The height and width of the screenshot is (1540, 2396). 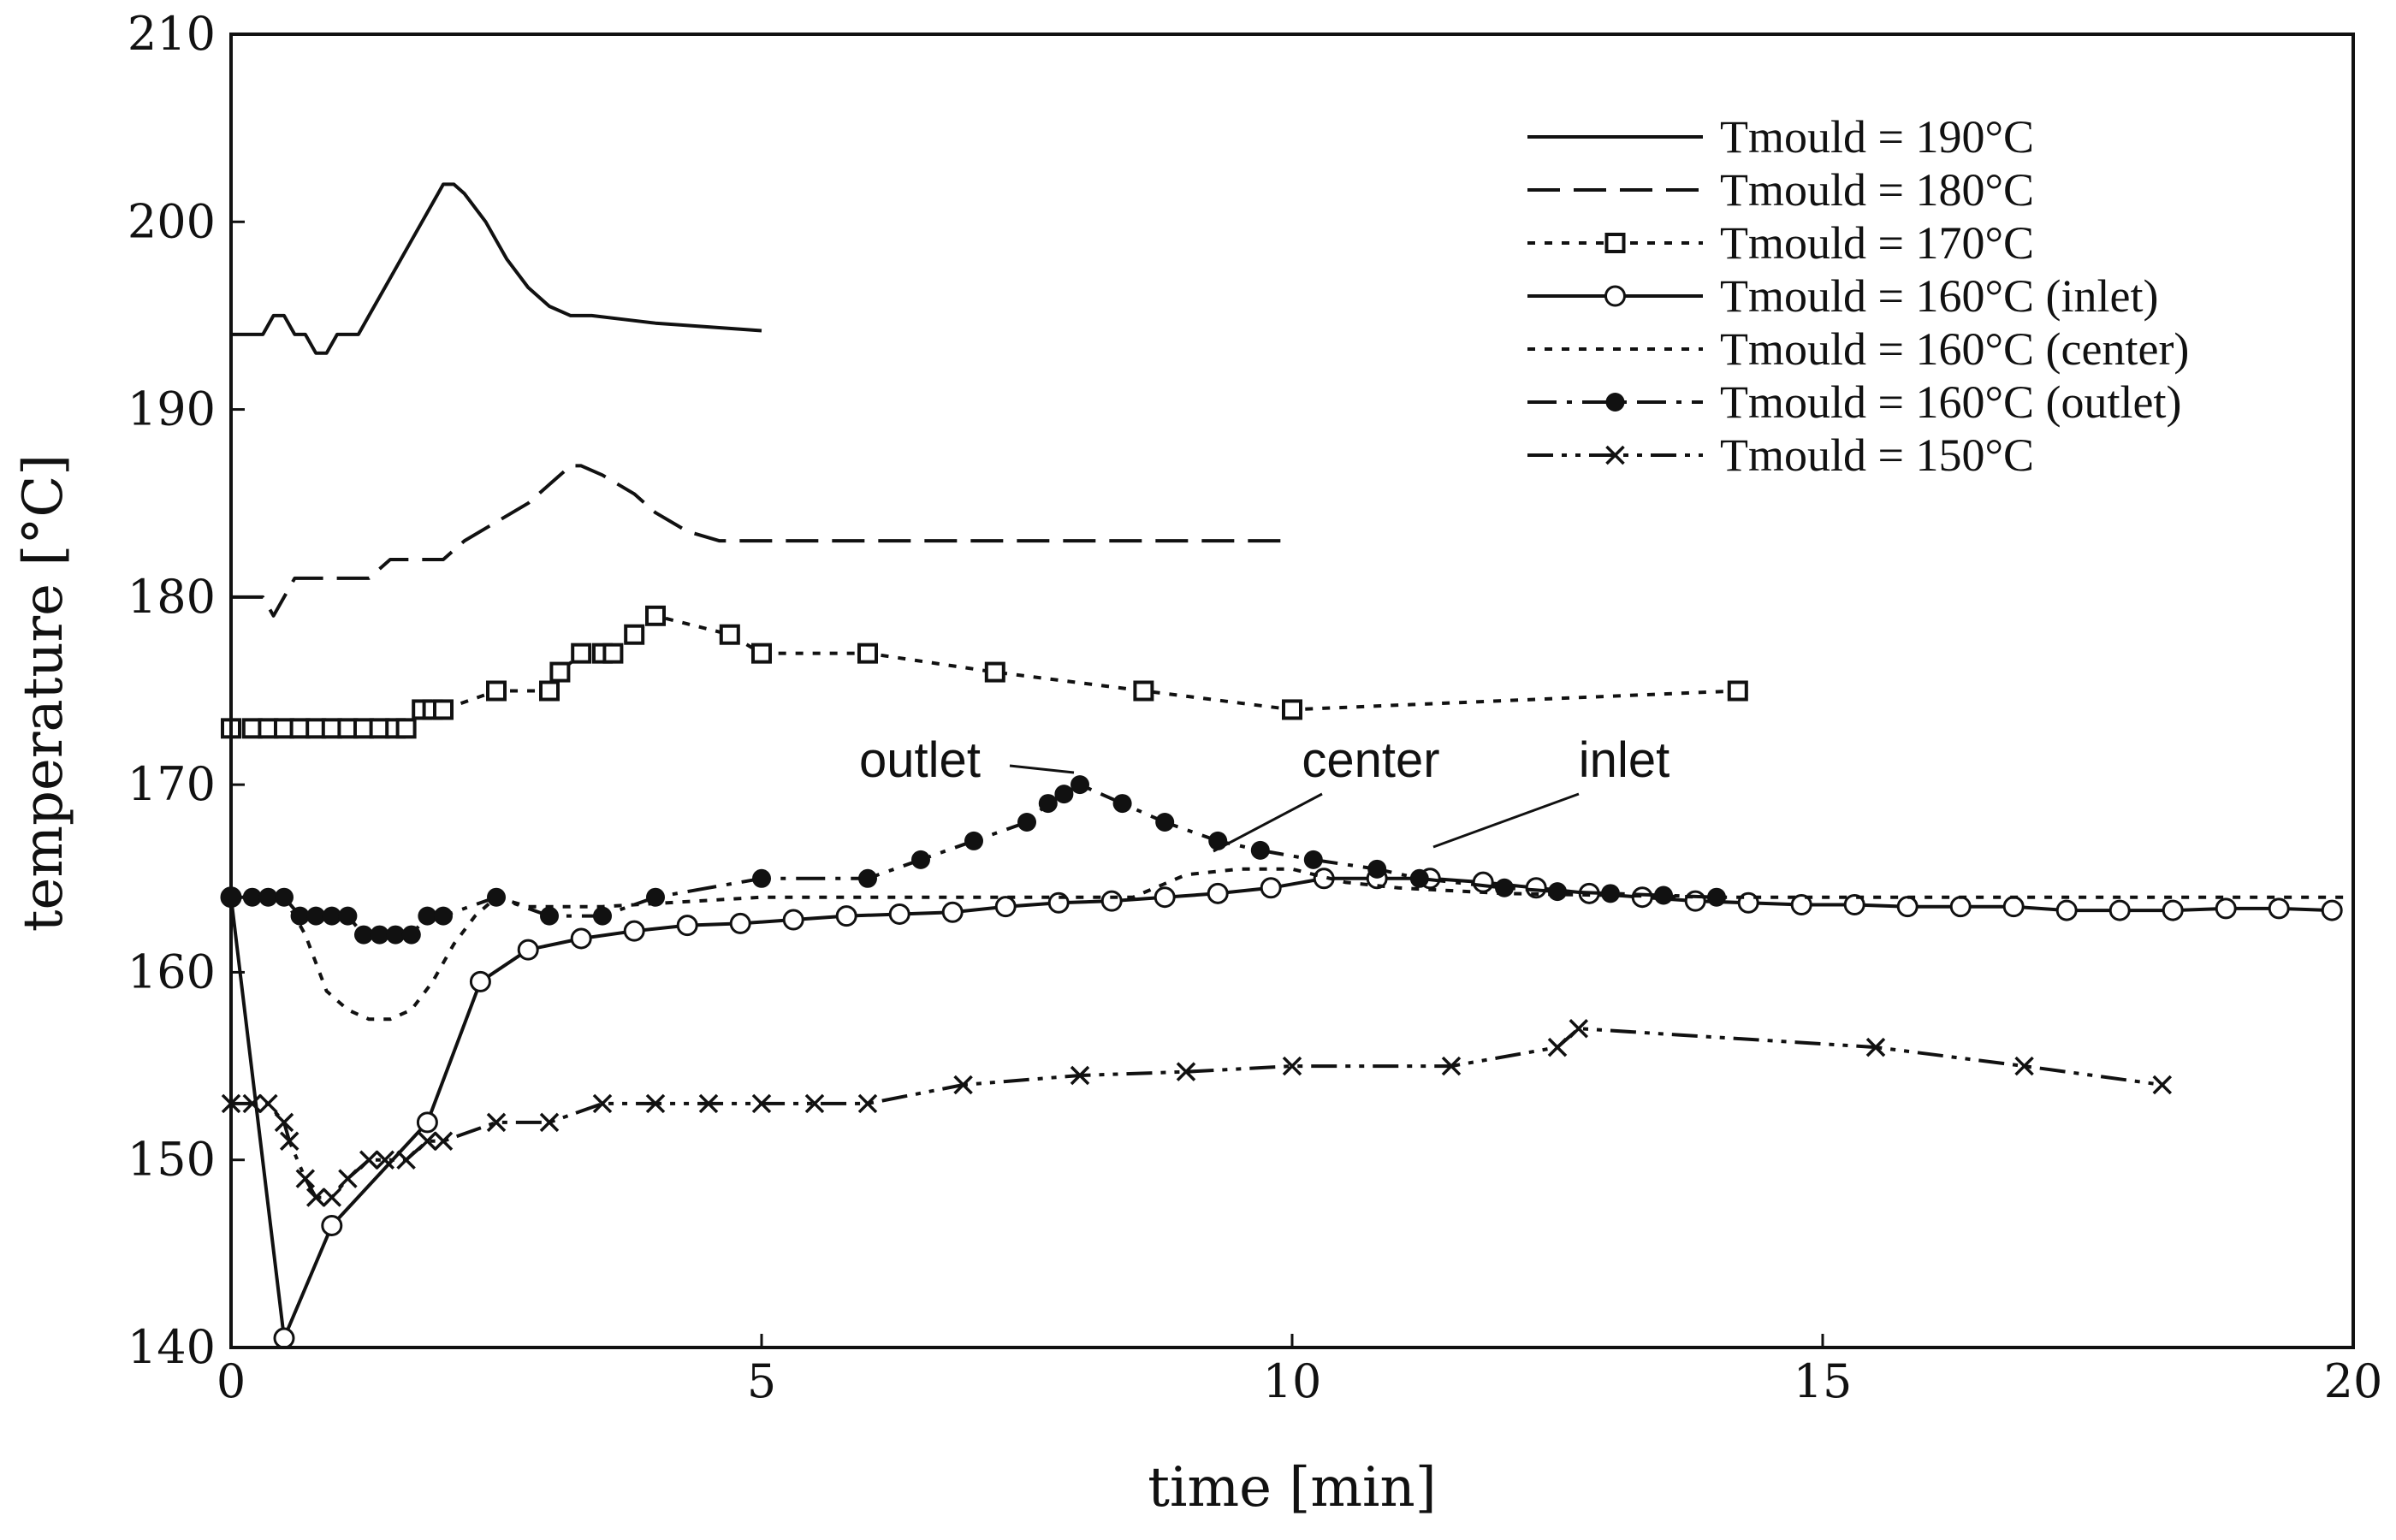 I want to click on x-tick-label: 20, so click(x=2353, y=1381).